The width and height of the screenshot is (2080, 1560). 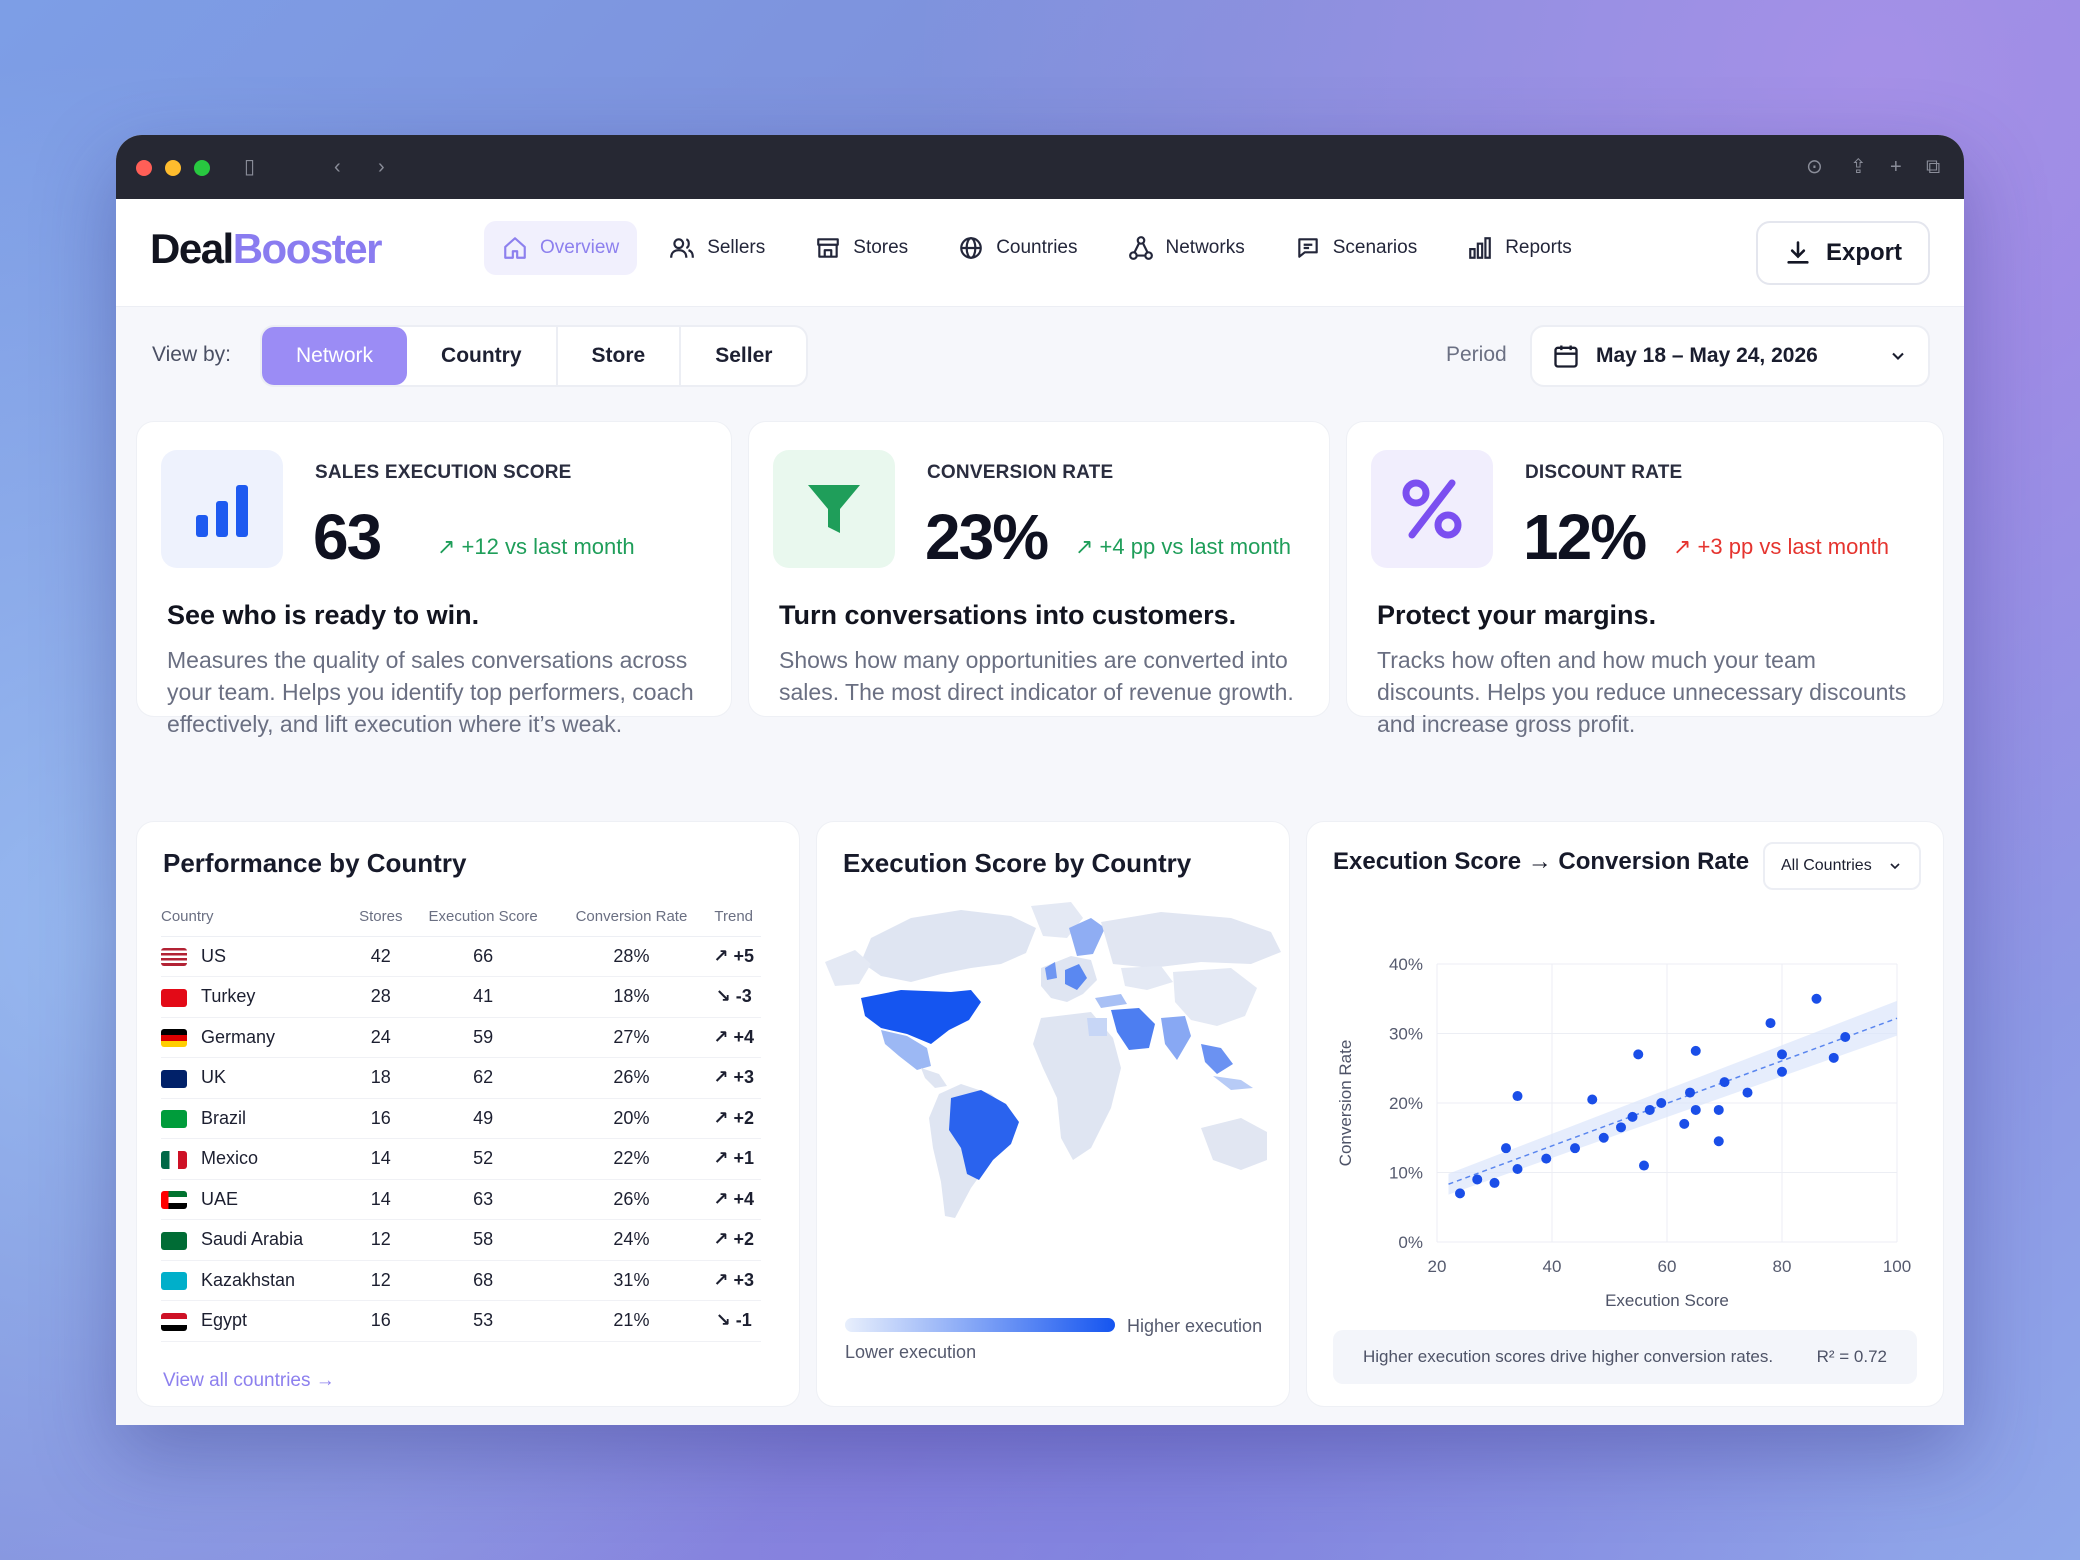 I want to click on view-all-countries-link: View all countries →, so click(x=249, y=1381).